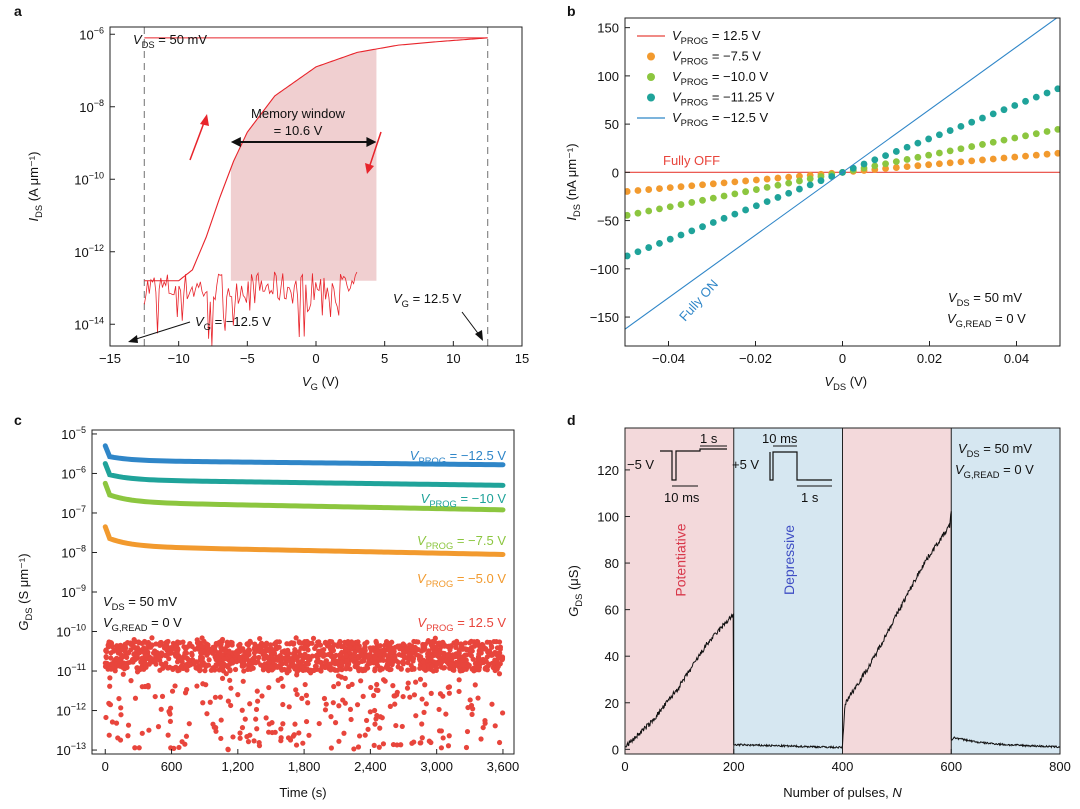 The width and height of the screenshot is (1080, 809). What do you see at coordinates (608, 76) in the screenshot?
I see `y-tick-label: 100` at bounding box center [608, 76].